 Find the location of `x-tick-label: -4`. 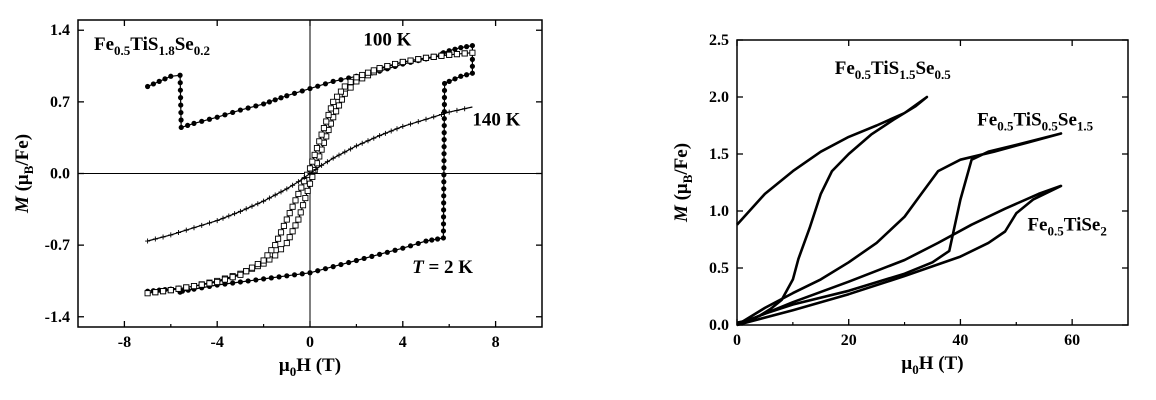

x-tick-label: -4 is located at coordinates (217, 342).